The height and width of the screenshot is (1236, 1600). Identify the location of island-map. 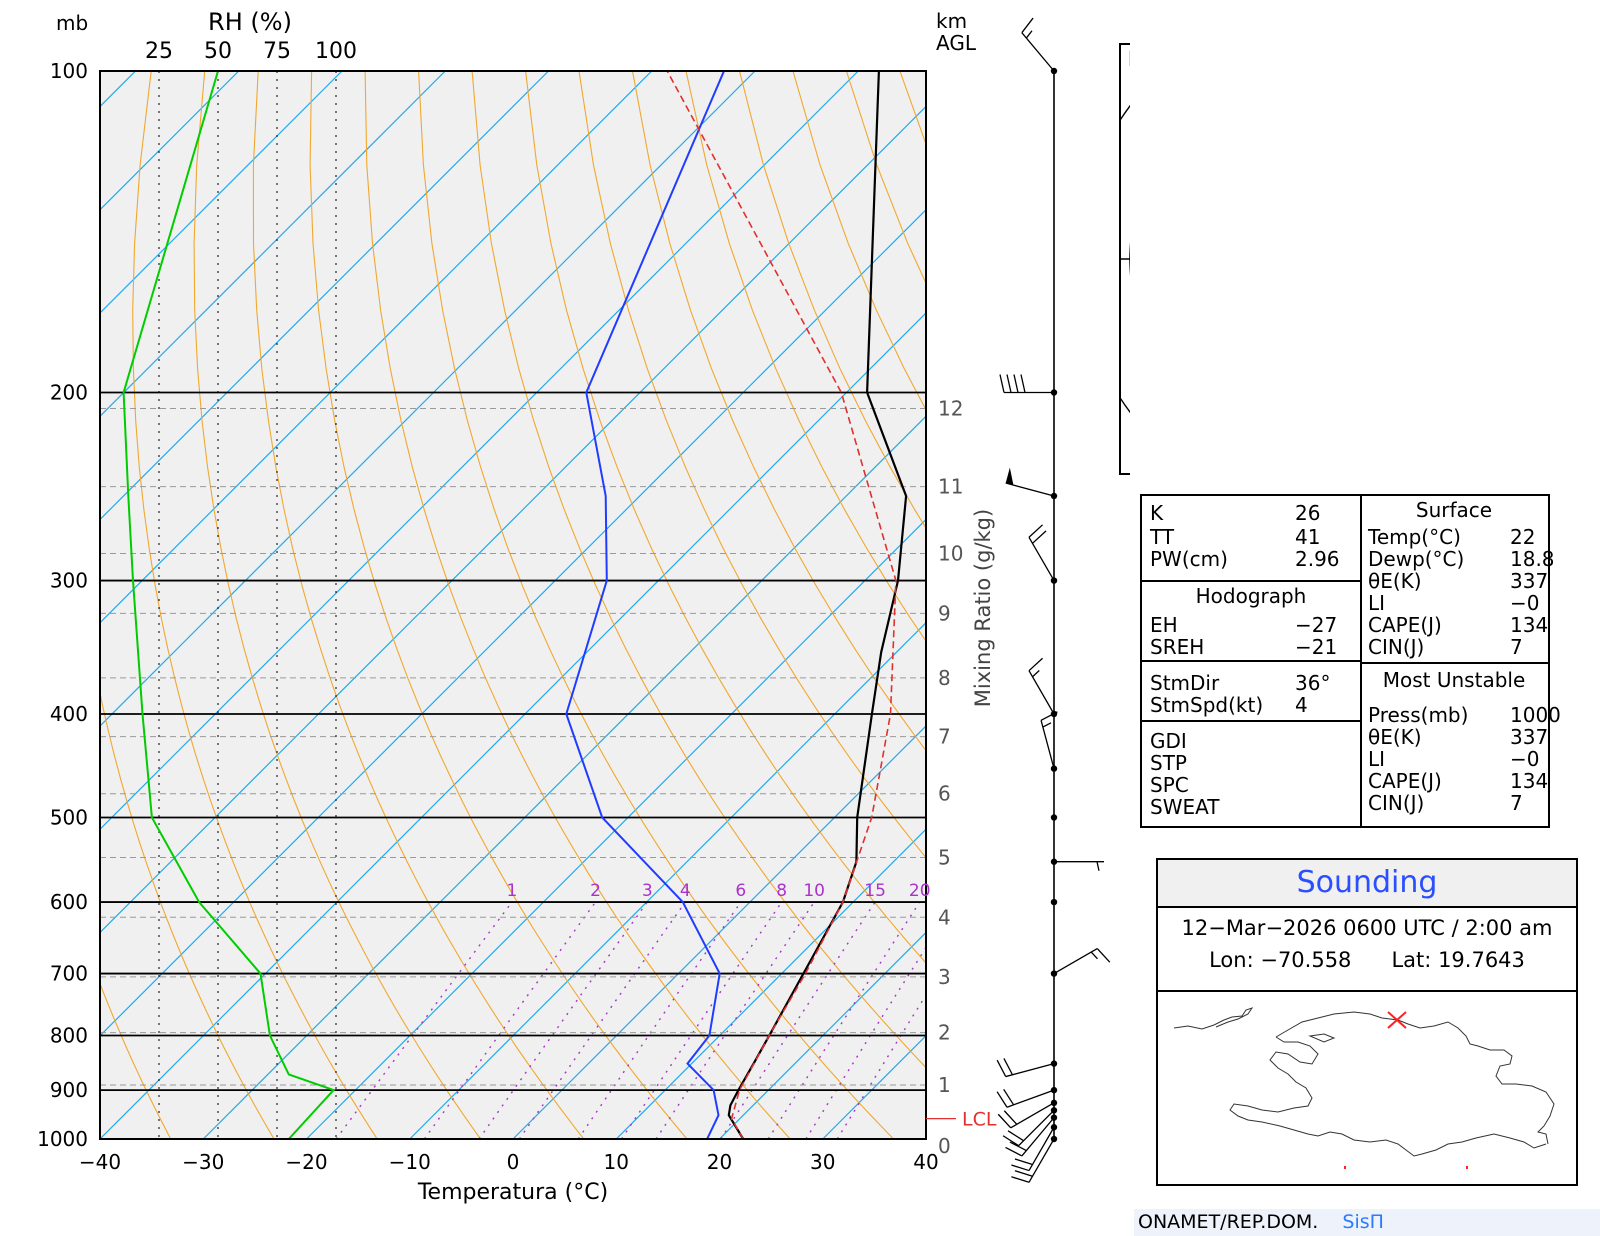
(1364, 1088).